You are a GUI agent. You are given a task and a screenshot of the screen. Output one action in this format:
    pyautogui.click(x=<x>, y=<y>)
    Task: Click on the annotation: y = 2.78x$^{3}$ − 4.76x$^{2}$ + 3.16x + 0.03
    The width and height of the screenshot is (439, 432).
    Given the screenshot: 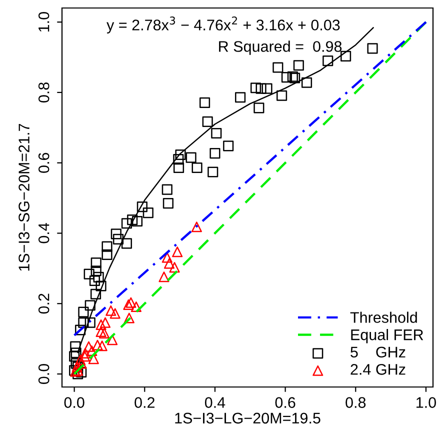 What is the action you would take?
    pyautogui.click(x=223, y=25)
    